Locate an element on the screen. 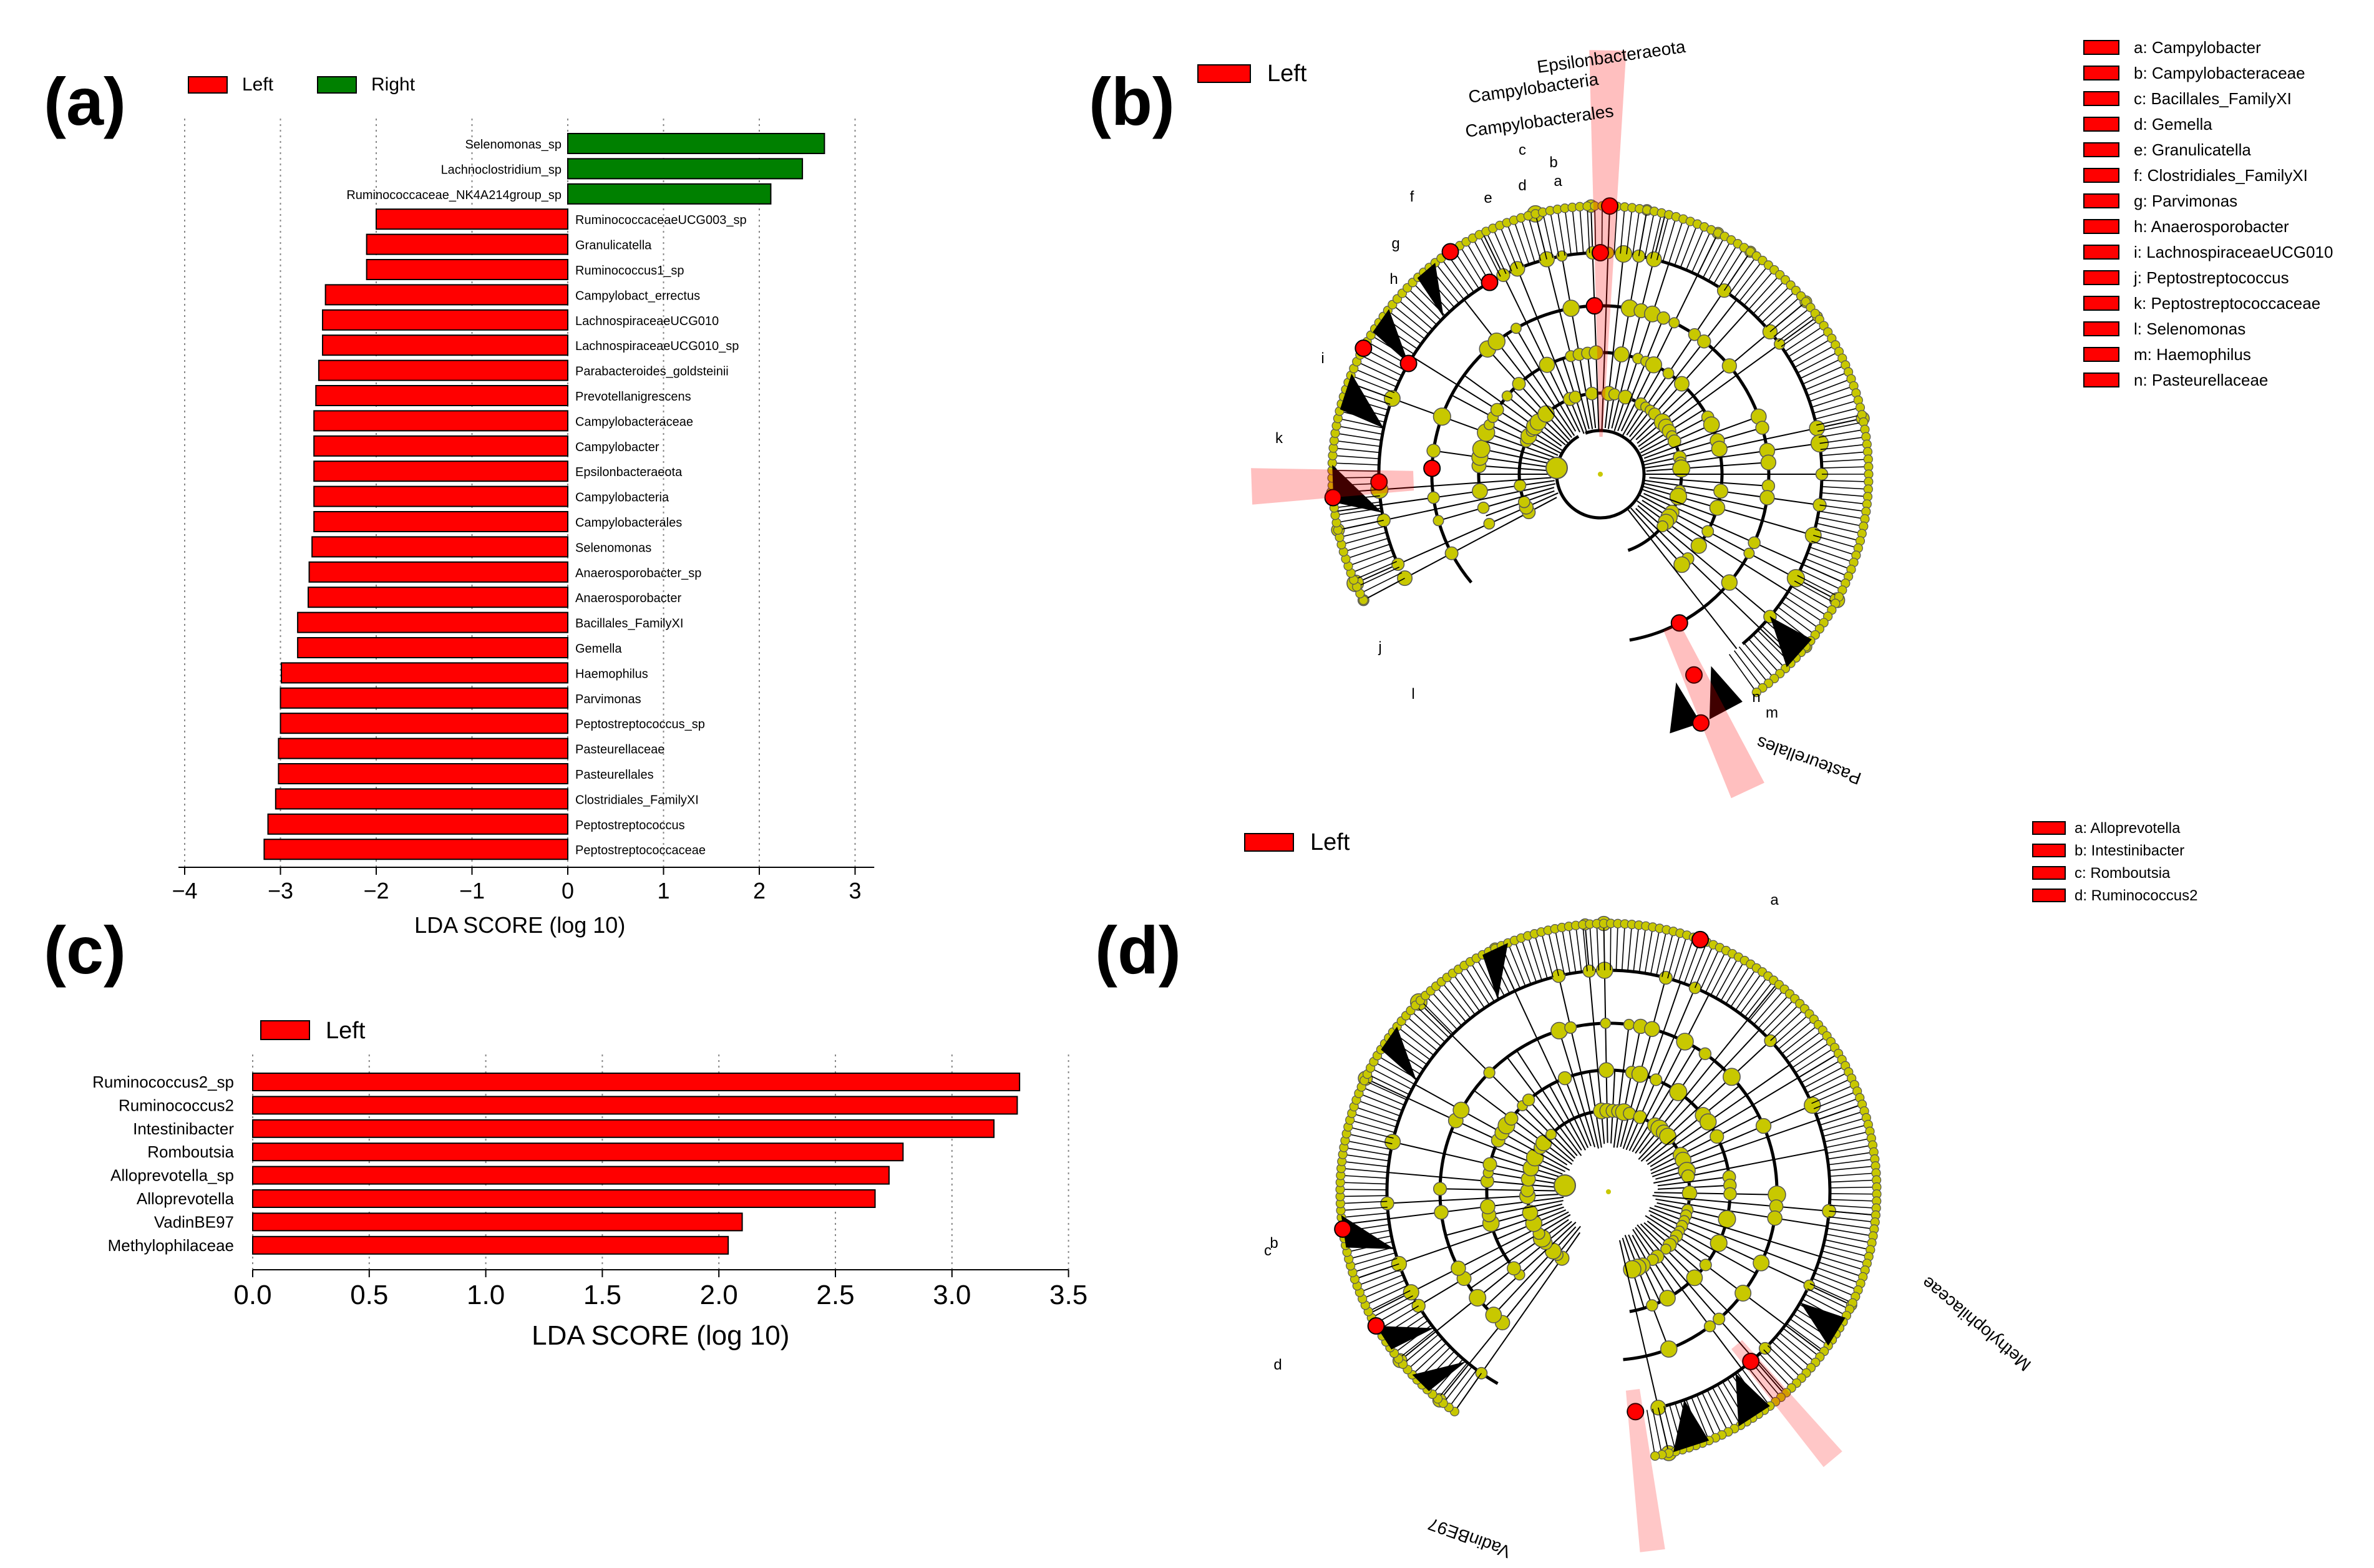 This screenshot has width=2374, height=1568. root-node is located at coordinates (1601, 474).